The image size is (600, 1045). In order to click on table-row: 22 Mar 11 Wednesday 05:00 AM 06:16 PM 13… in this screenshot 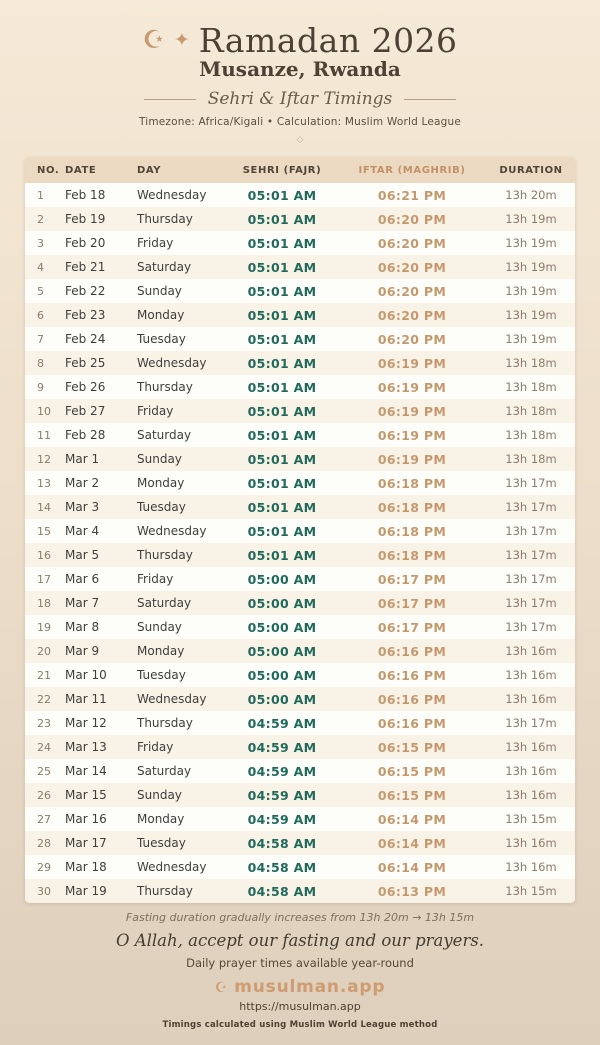, I will do `click(300, 699)`.